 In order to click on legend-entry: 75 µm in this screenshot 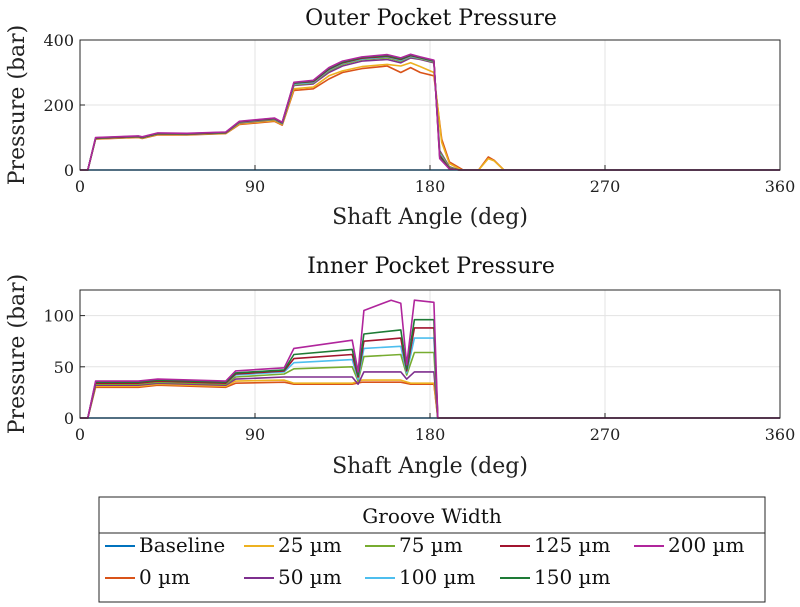, I will do `click(414, 545)`.